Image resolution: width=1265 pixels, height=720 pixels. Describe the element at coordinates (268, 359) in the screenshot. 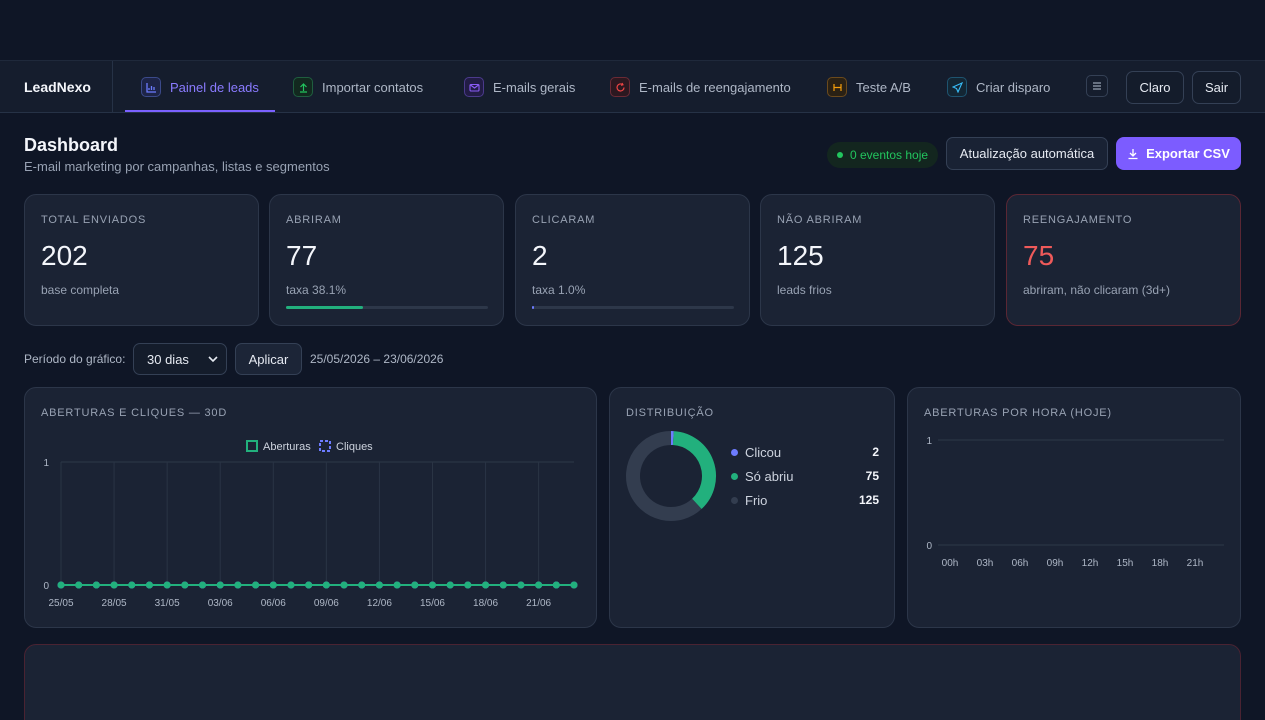

I see `apply-period-button: Aplicar` at that location.